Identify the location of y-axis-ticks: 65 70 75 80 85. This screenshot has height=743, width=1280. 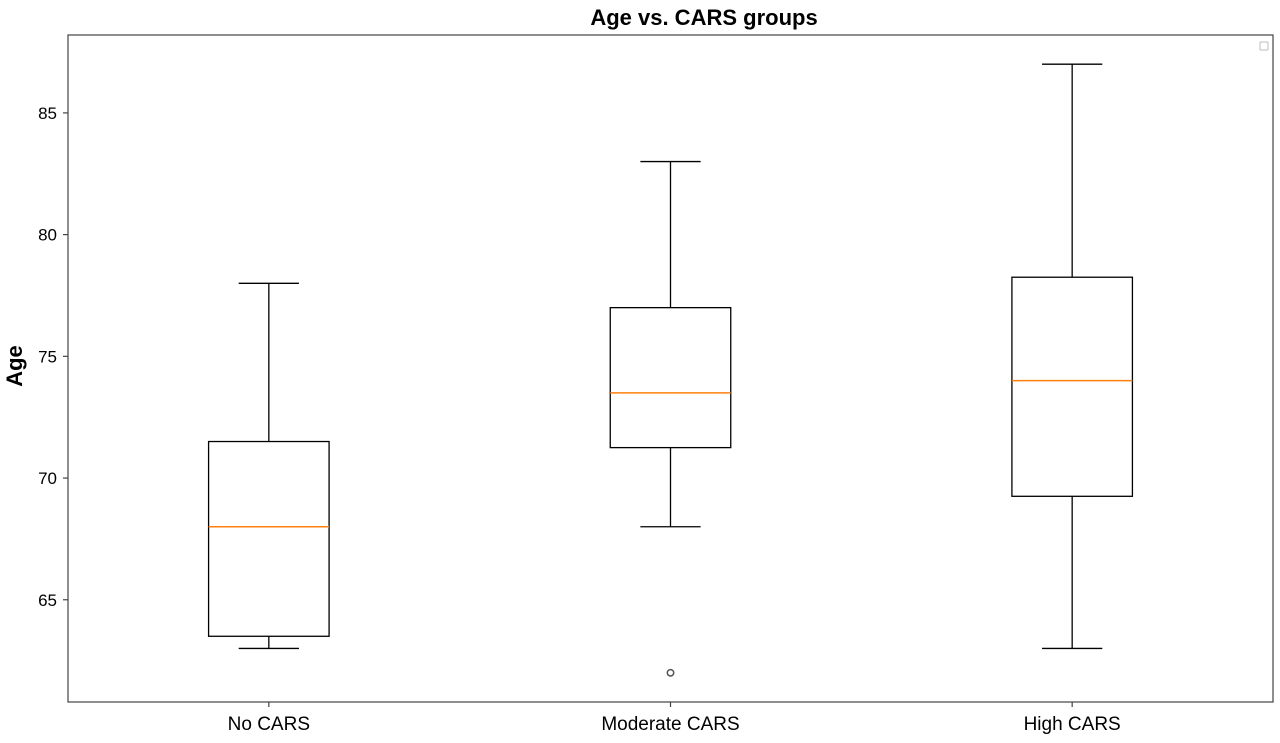
(53, 357).